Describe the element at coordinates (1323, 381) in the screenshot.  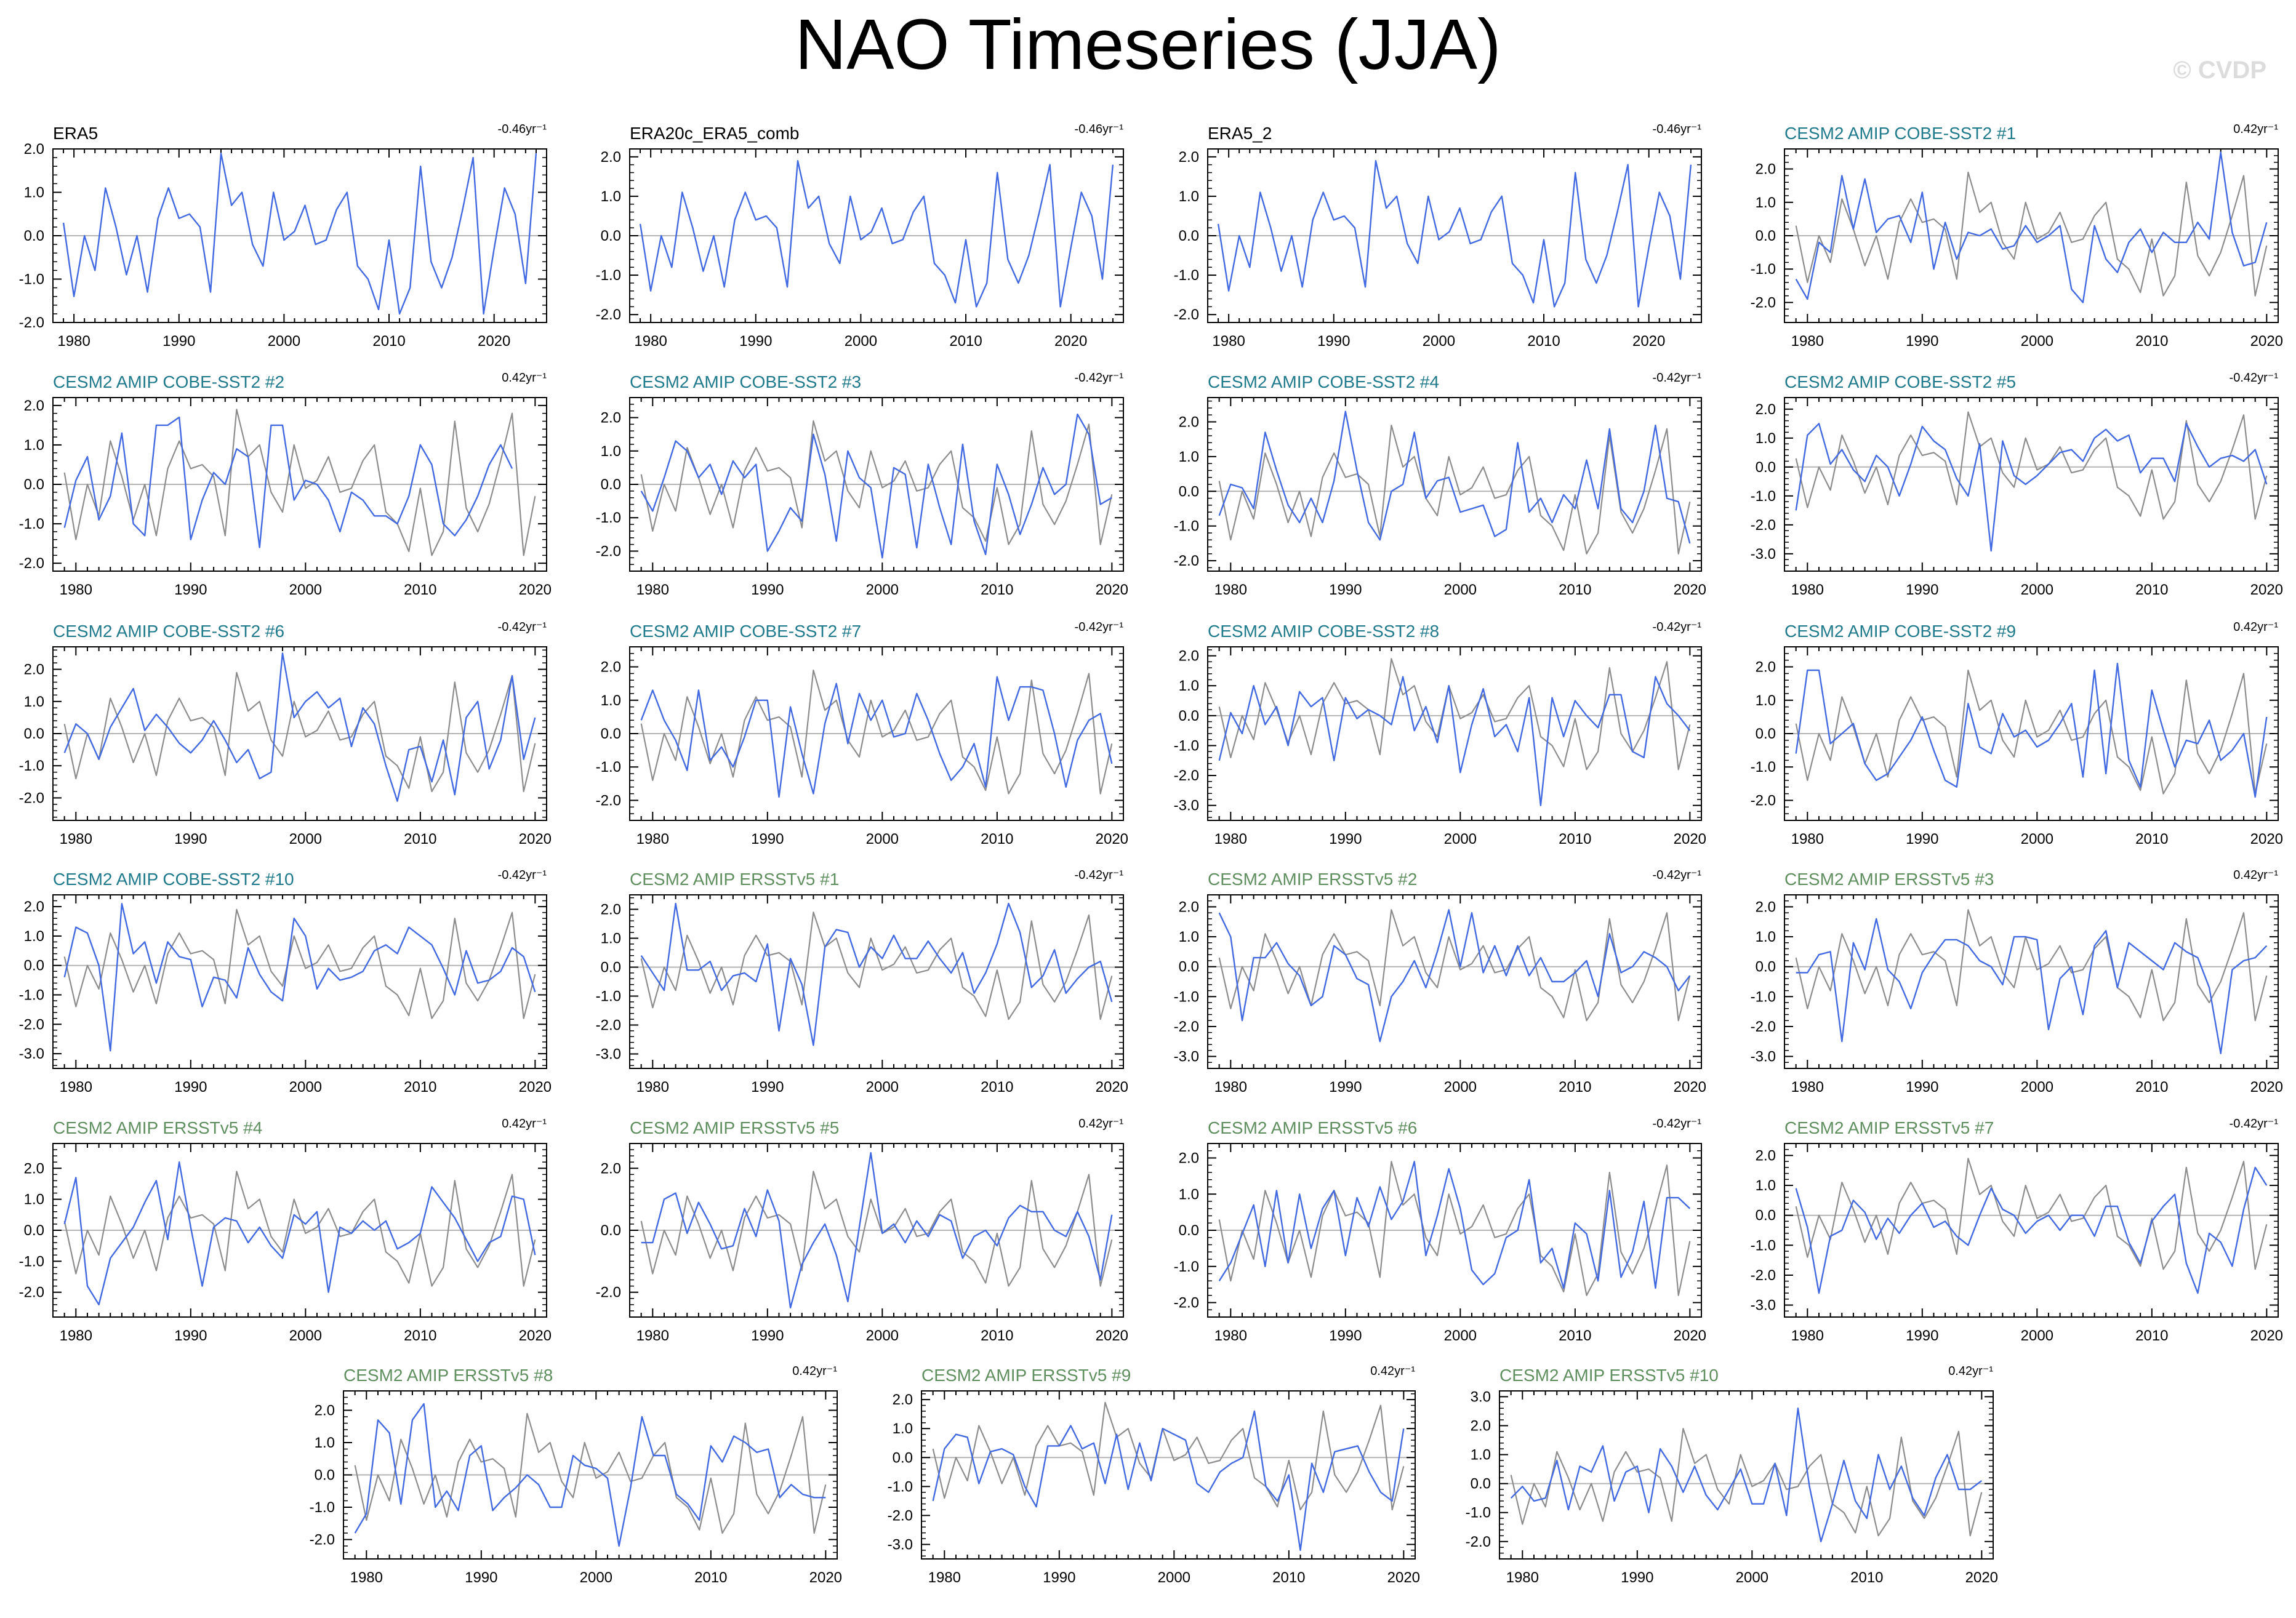
I see `panel-title: CESM2 AMIP COBE-SST2 #4` at that location.